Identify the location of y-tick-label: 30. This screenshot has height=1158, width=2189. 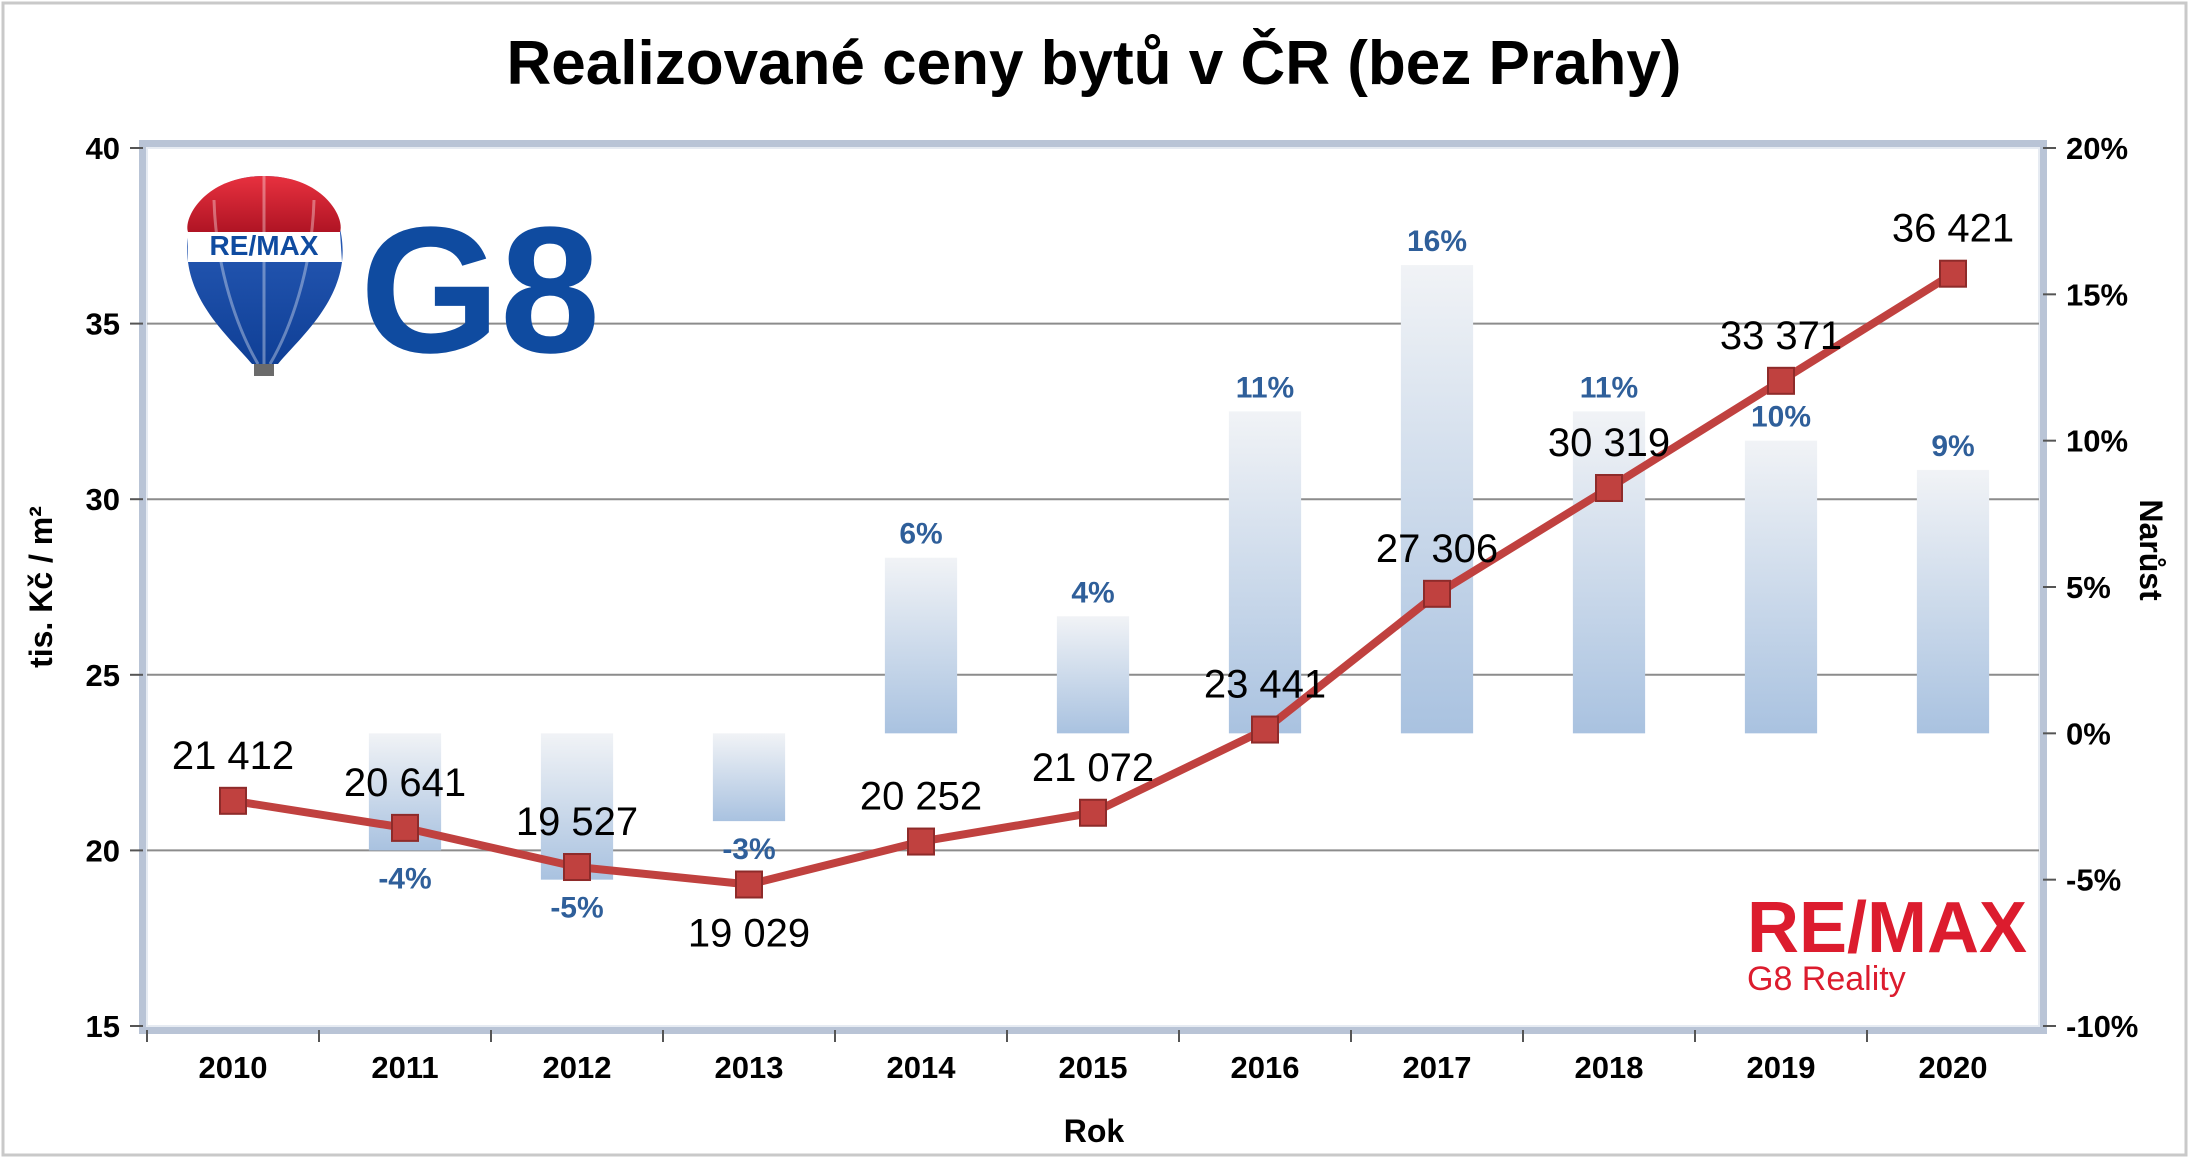
(103, 499).